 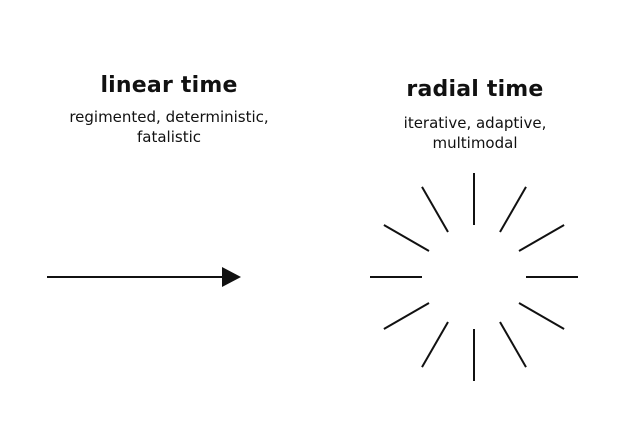 What do you see at coordinates (475, 89) in the screenshot?
I see `radial-time-title: radial time` at bounding box center [475, 89].